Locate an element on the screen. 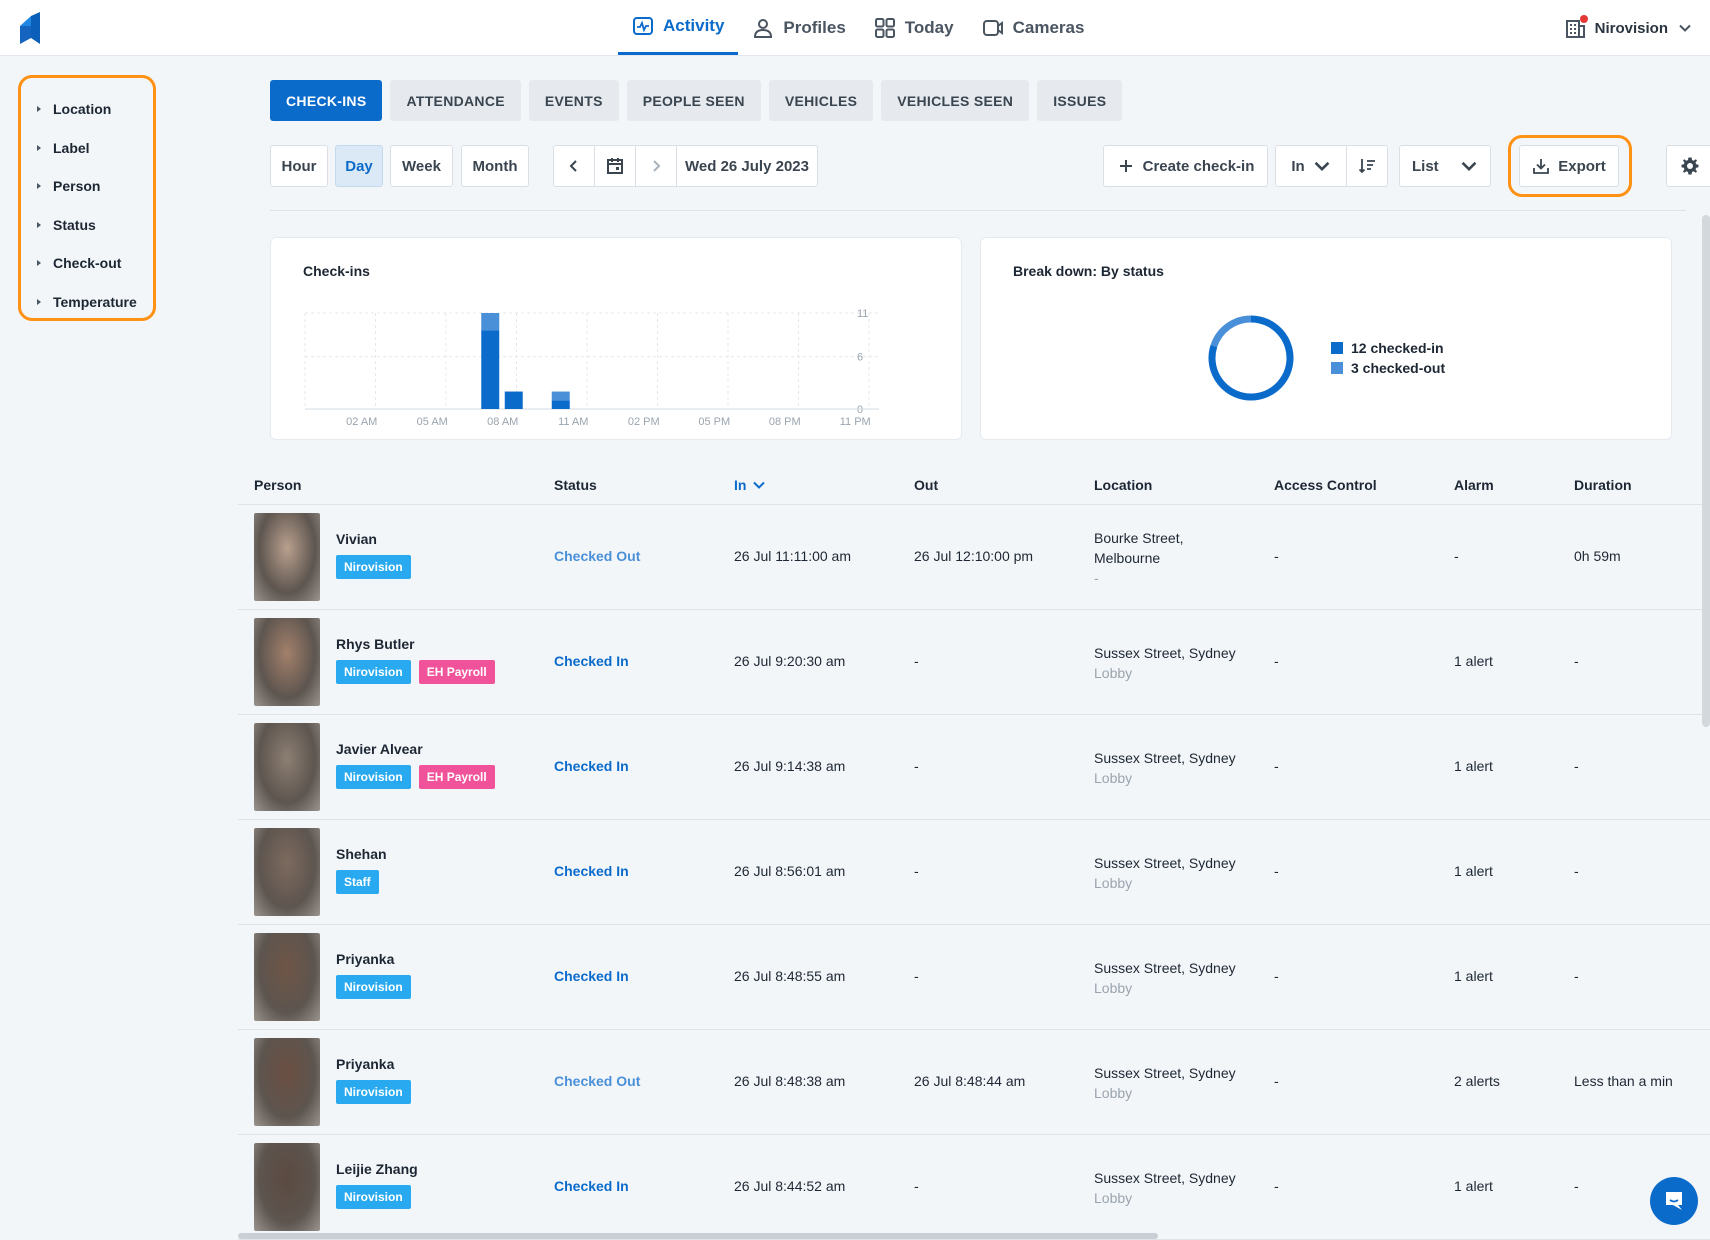  create-checkin-button: Create check-in is located at coordinates (1185, 166).